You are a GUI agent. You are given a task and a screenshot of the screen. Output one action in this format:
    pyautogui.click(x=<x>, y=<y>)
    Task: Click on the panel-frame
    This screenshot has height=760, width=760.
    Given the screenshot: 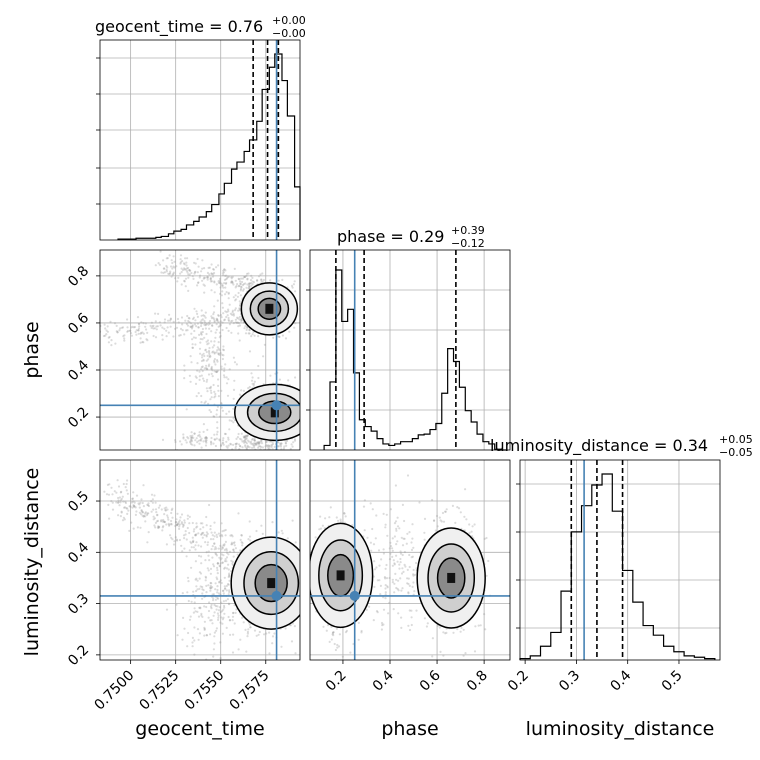 What is the action you would take?
    pyautogui.click(x=200, y=350)
    